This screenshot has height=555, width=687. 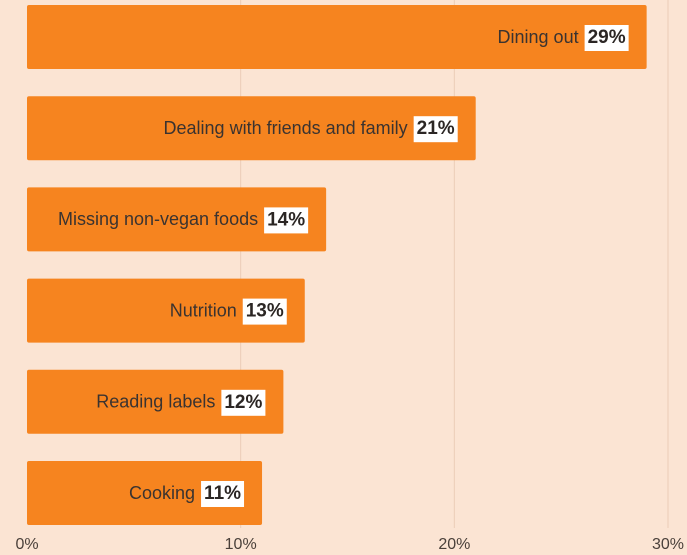 What do you see at coordinates (162, 493) in the screenshot?
I see `bar-label: Cooking` at bounding box center [162, 493].